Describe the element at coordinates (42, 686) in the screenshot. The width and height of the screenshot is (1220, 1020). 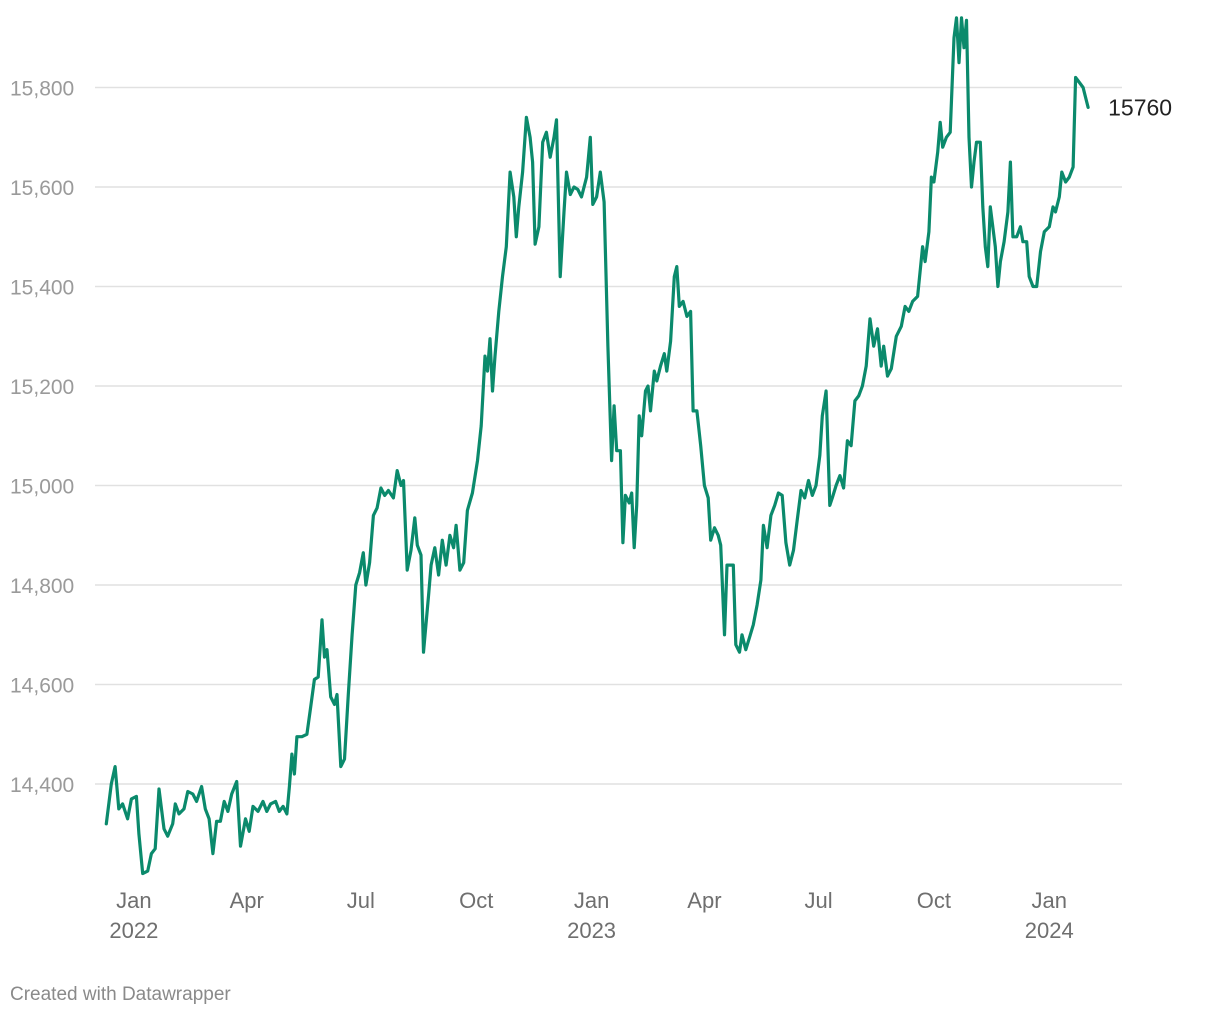
I see `y-tick-label: 14,600` at that location.